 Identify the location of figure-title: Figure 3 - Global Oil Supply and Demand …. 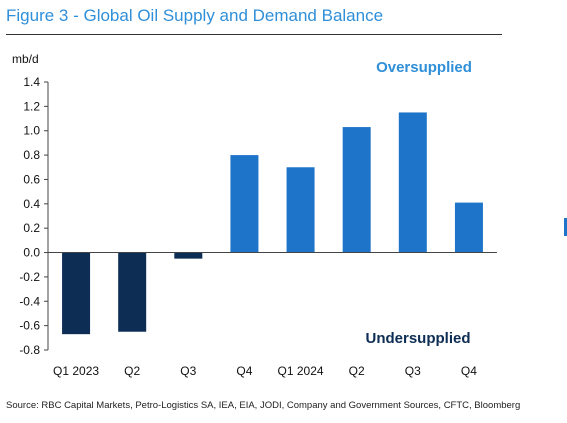
(195, 15).